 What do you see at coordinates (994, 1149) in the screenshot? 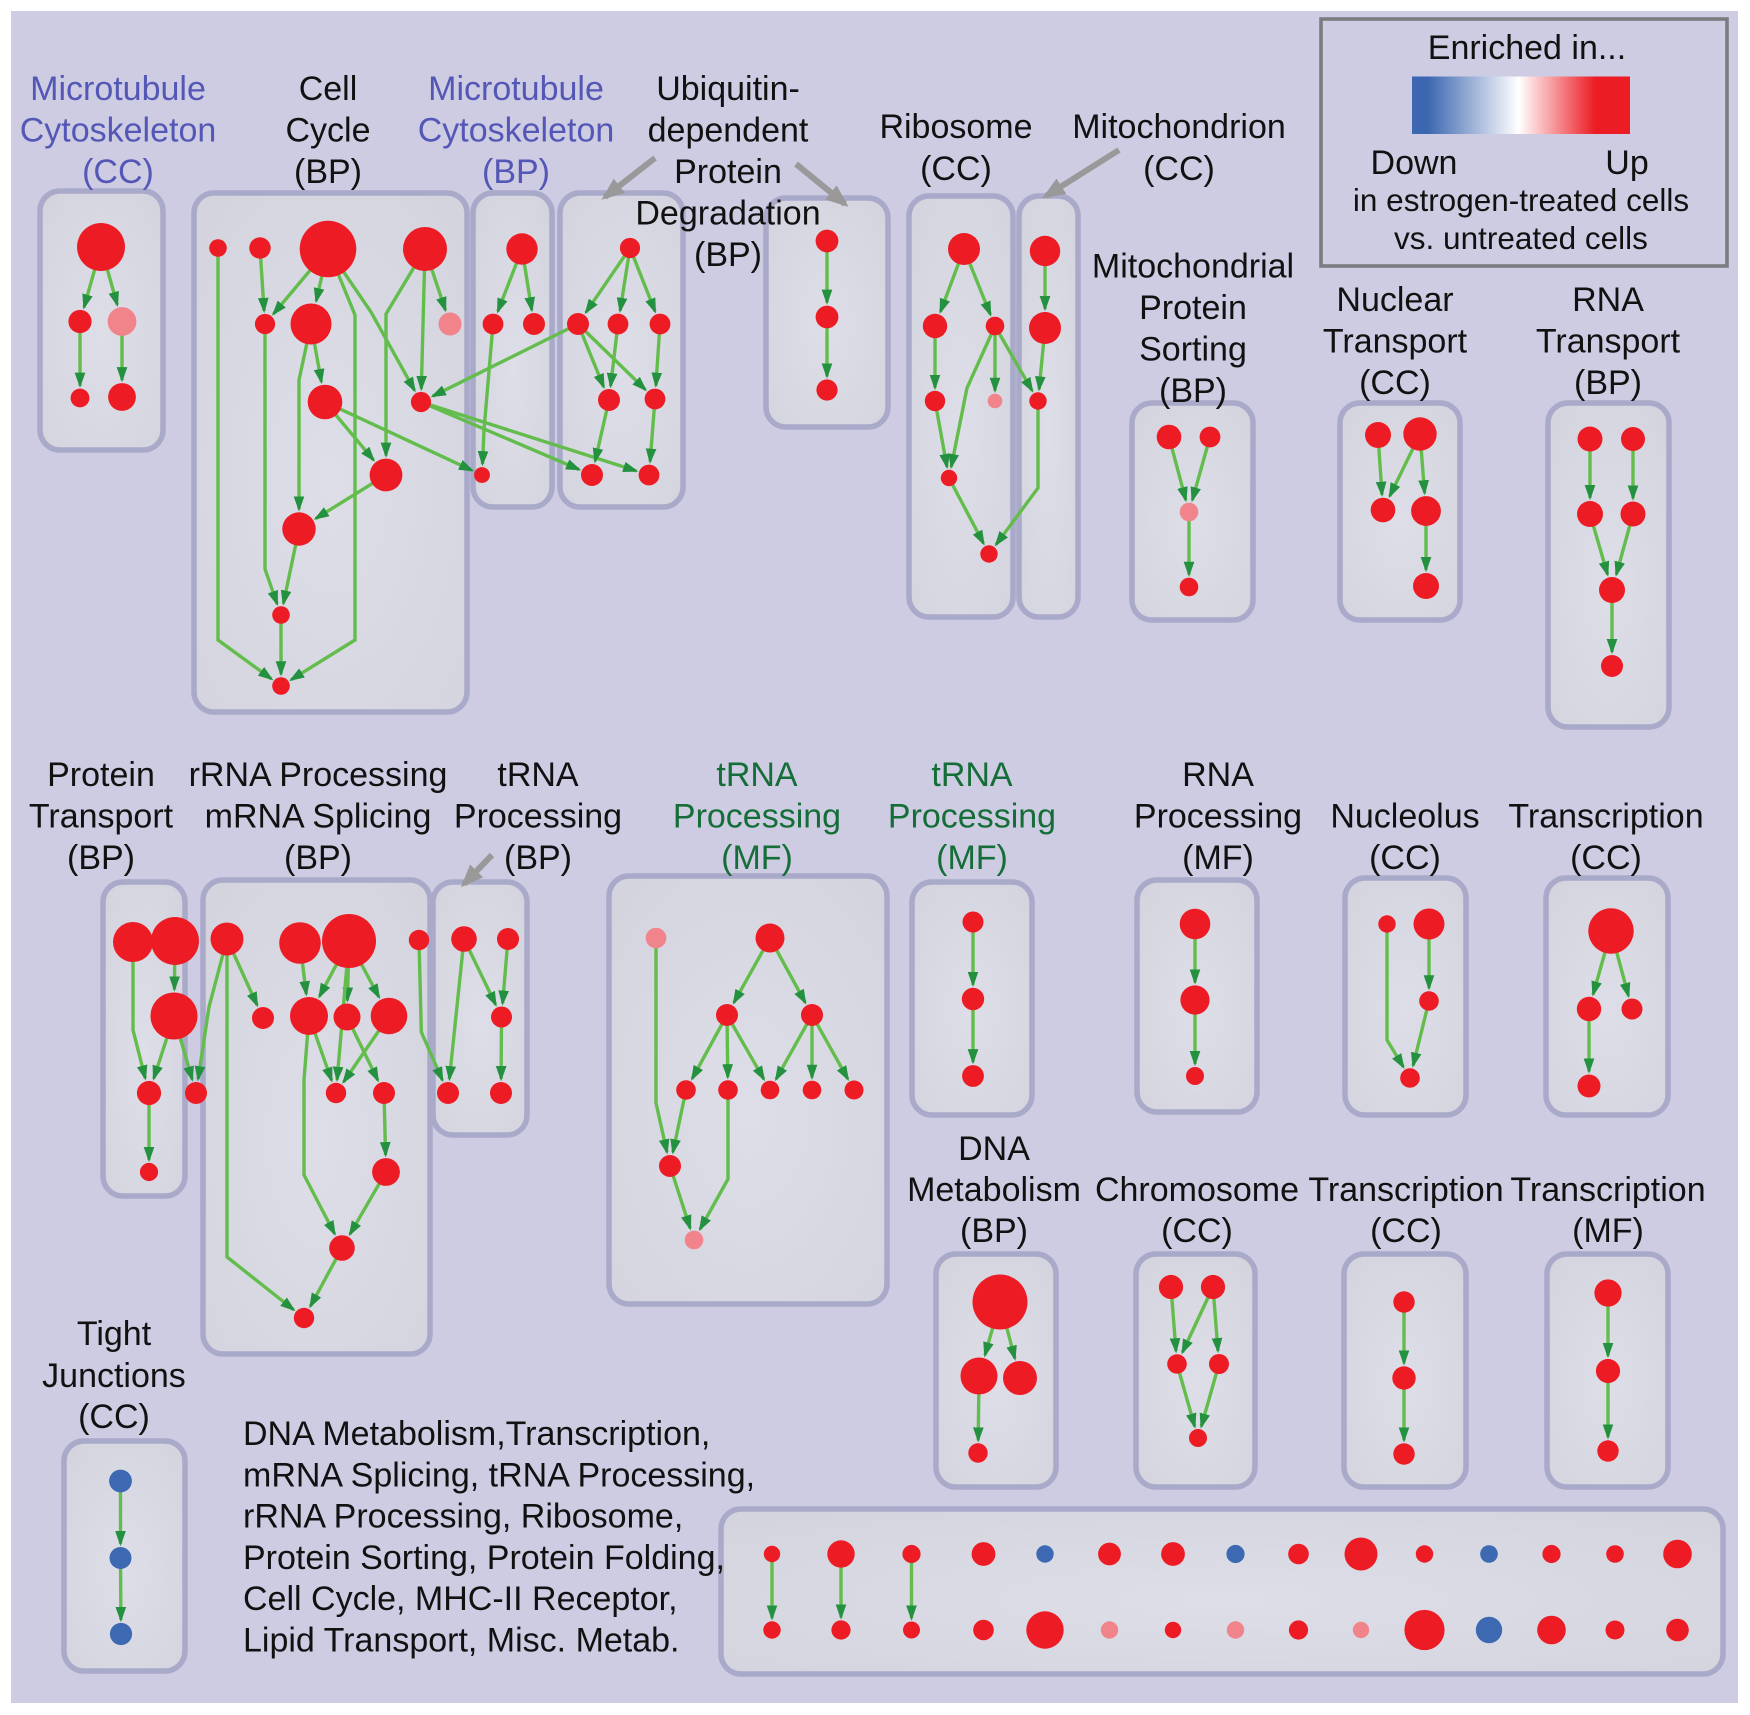
I see `svg-text: DNA` at bounding box center [994, 1149].